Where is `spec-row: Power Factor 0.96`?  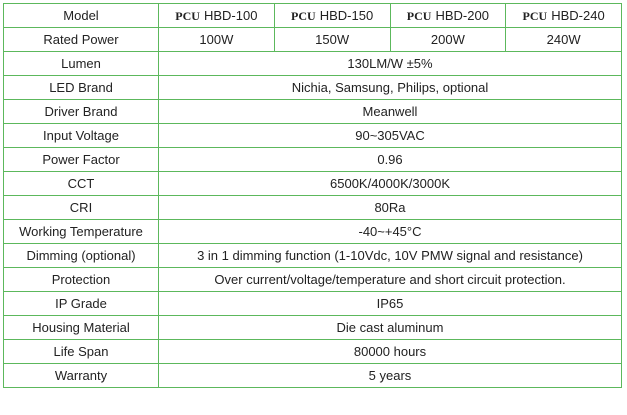
spec-row: Power Factor 0.96 is located at coordinates (312, 159).